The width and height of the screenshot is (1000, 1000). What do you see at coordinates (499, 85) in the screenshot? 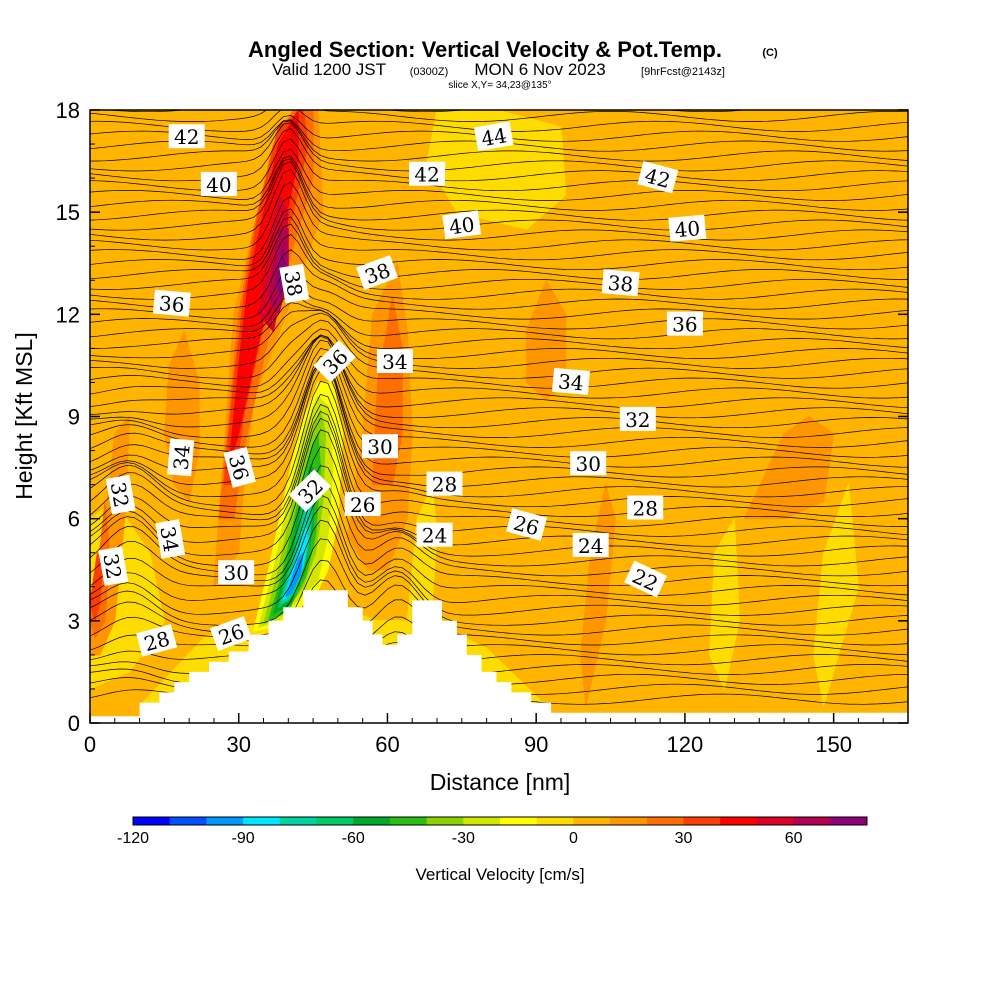
I see `slice-label: slice X,Y= 34,23@135°` at bounding box center [499, 85].